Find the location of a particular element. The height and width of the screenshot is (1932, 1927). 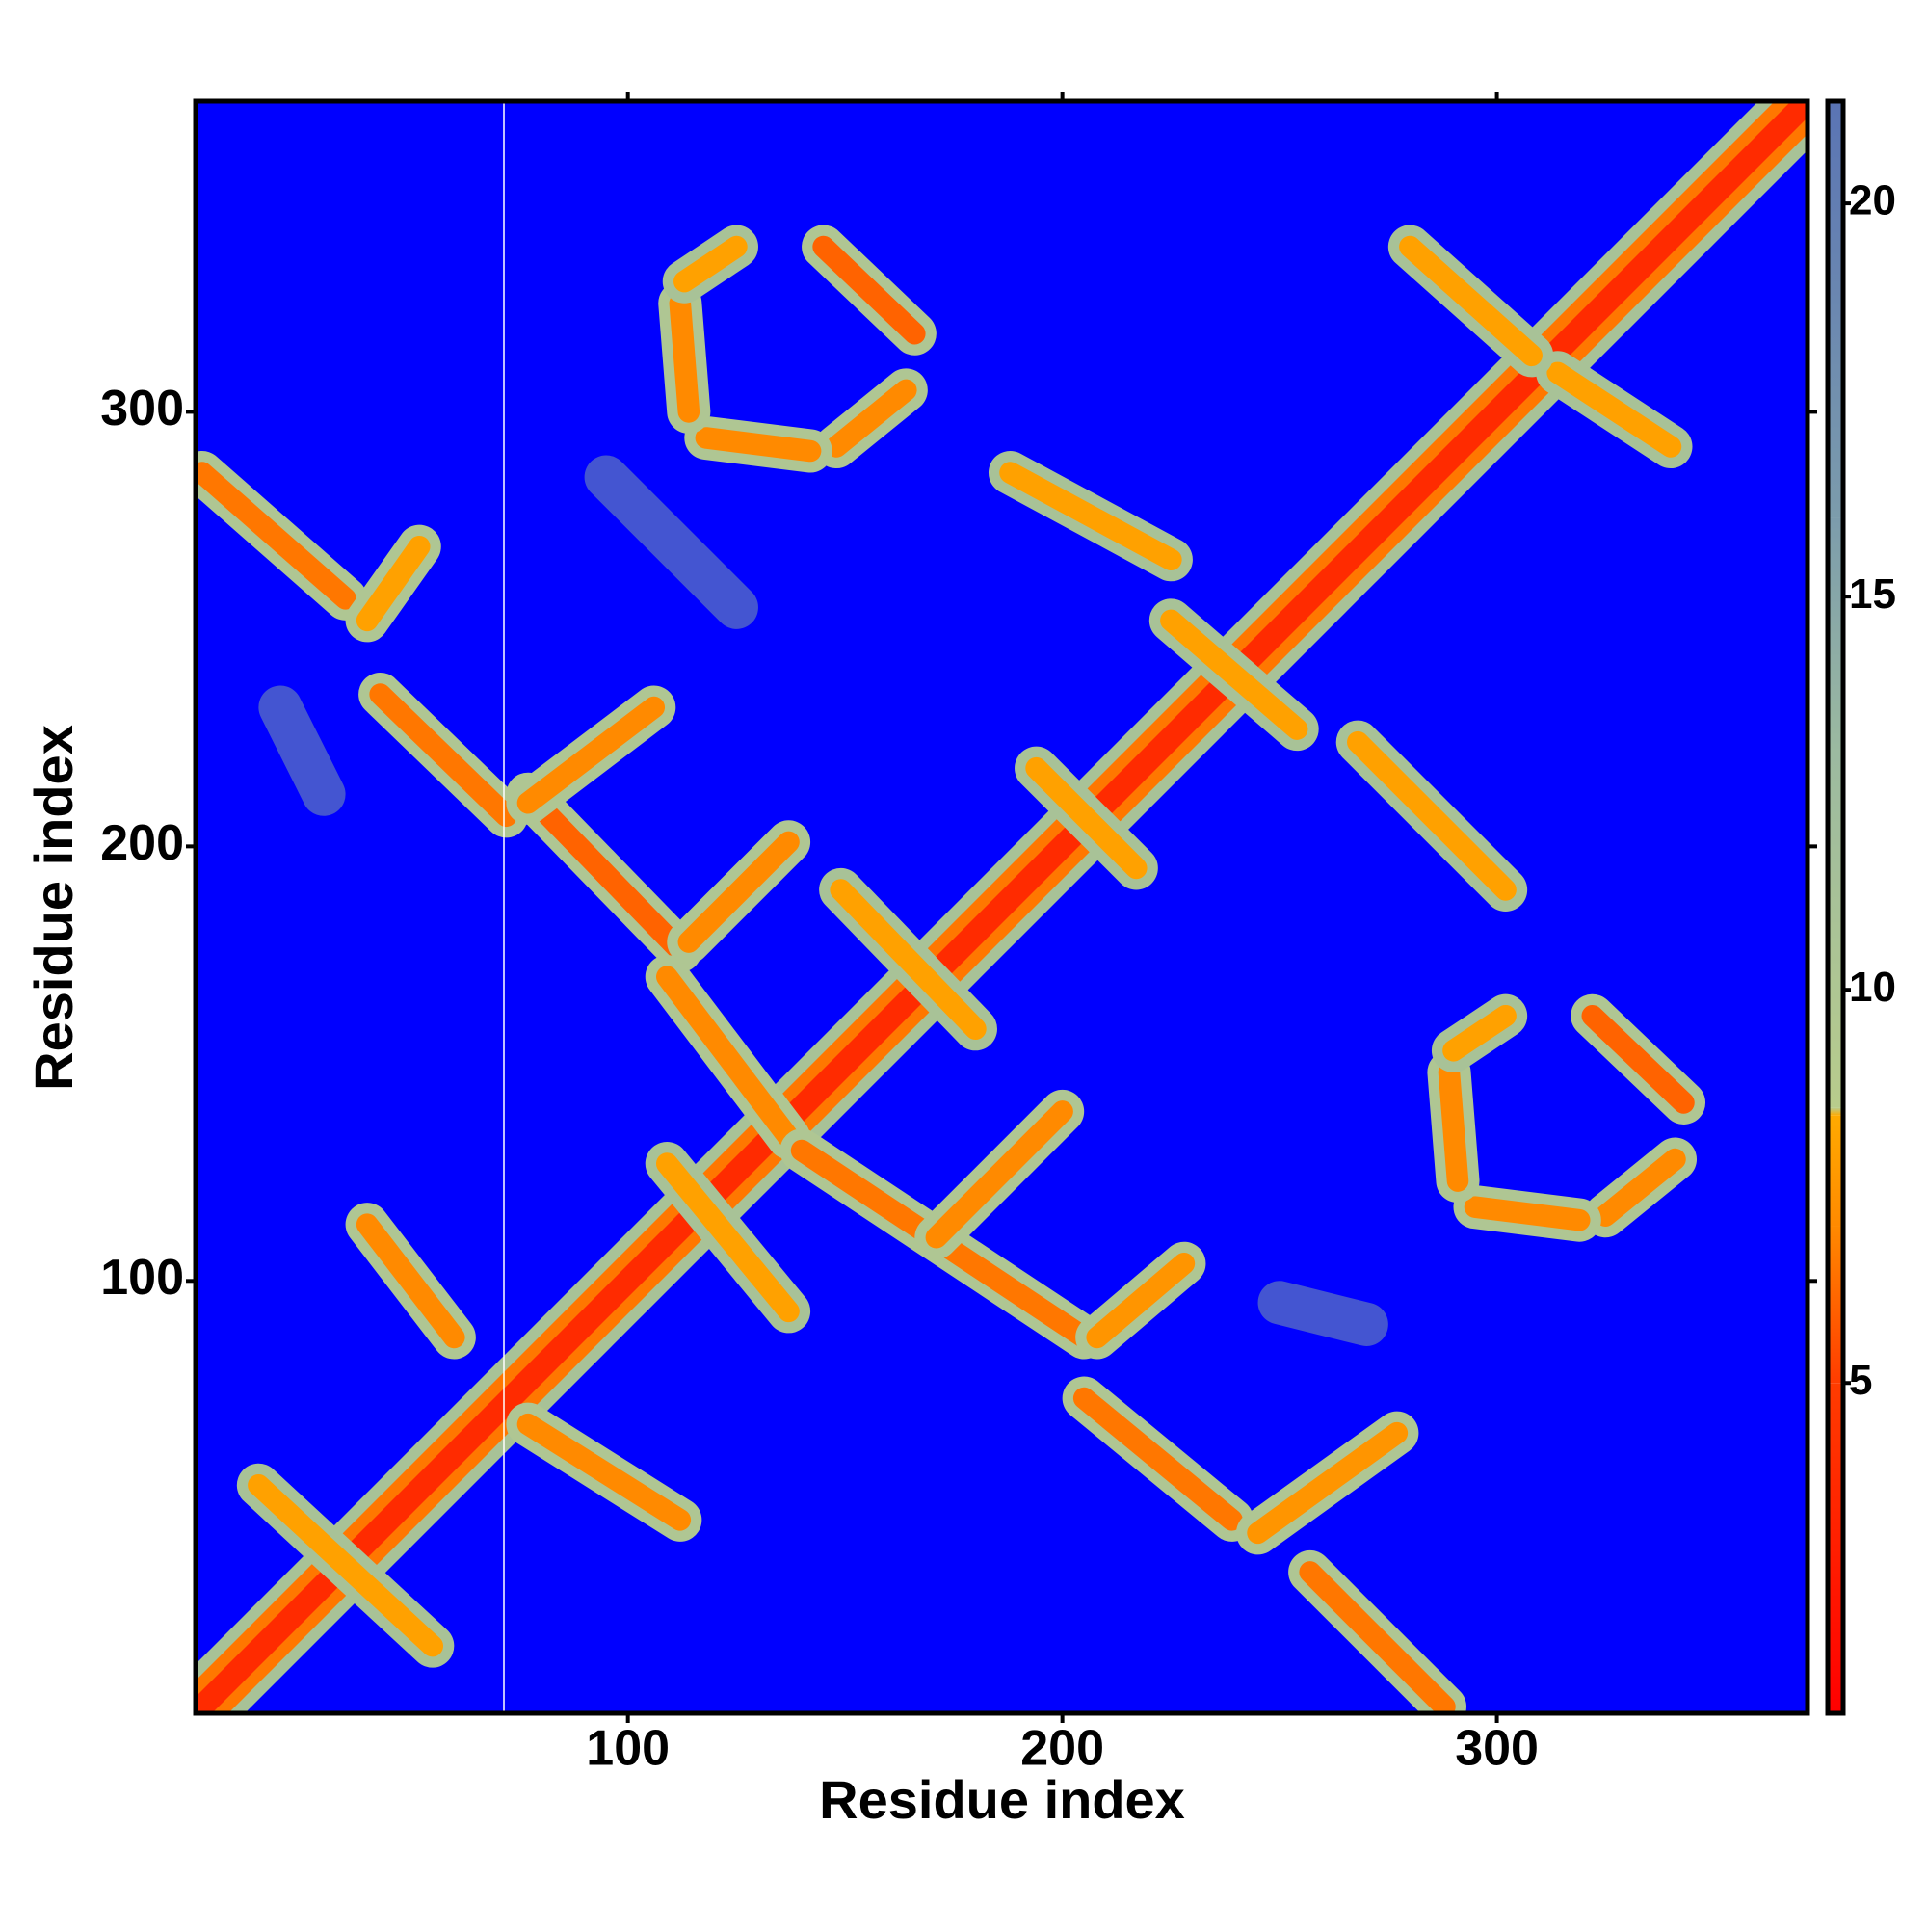

x-axis-title: Residue index is located at coordinates (1002, 1799).